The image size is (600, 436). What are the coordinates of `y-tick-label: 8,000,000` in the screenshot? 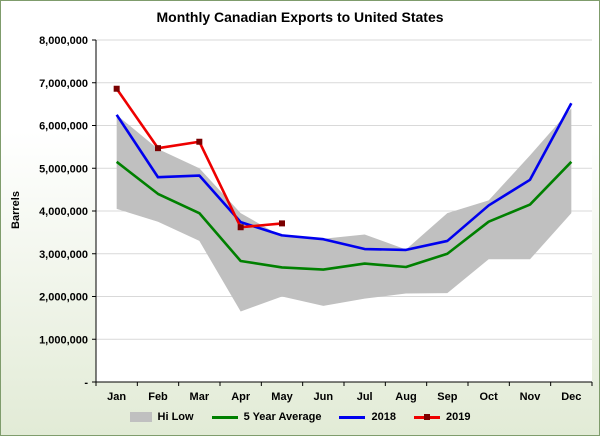 It's located at (63, 41).